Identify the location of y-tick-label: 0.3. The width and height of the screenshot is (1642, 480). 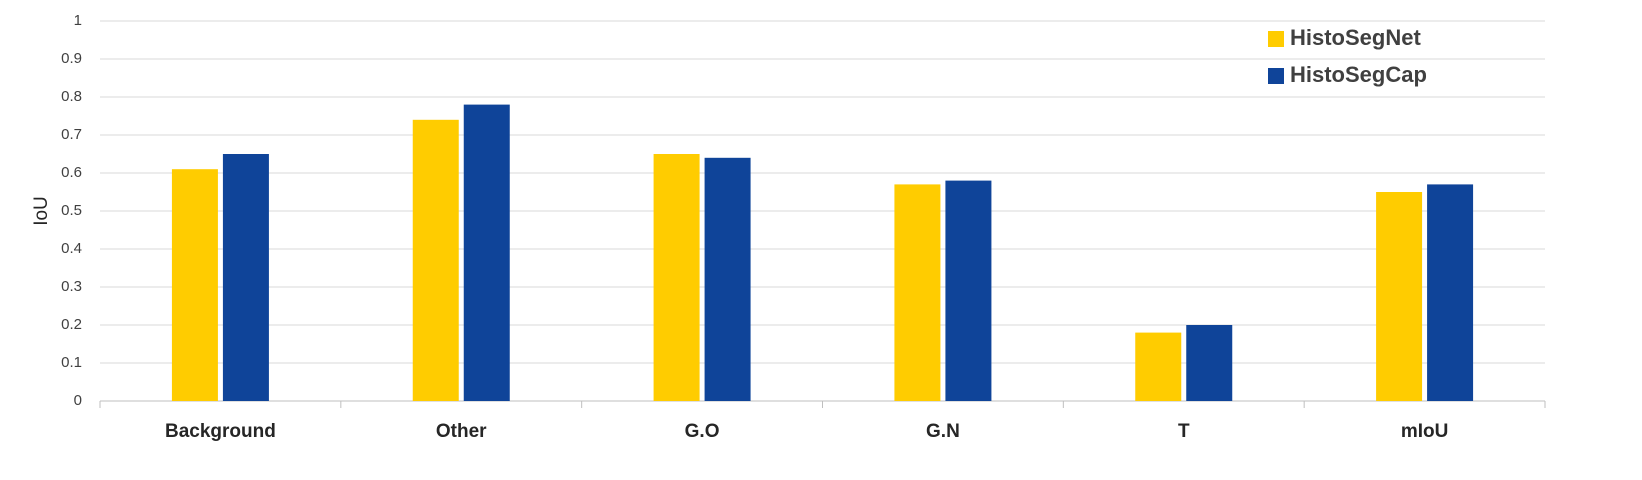
(71, 286).